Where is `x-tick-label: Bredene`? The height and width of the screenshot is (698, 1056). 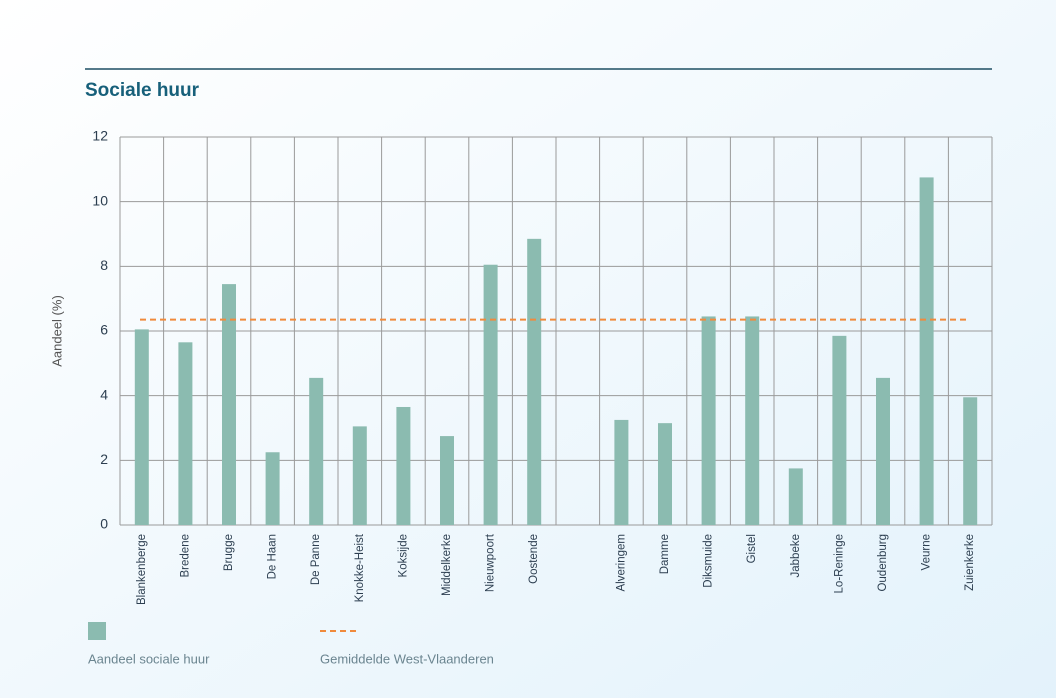
x-tick-label: Bredene is located at coordinates (185, 555).